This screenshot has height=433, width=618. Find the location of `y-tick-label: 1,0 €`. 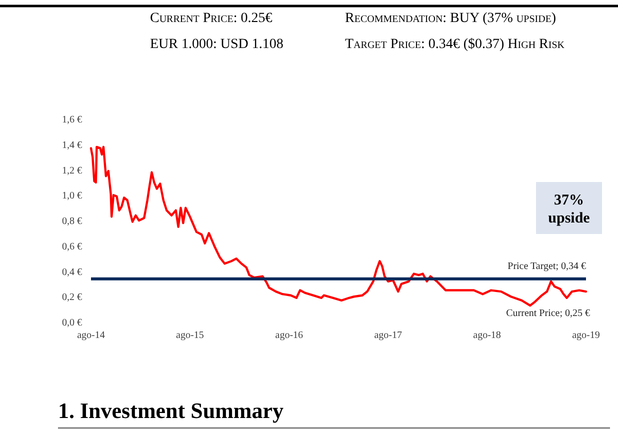

y-tick-label: 1,0 € is located at coordinates (72, 196).